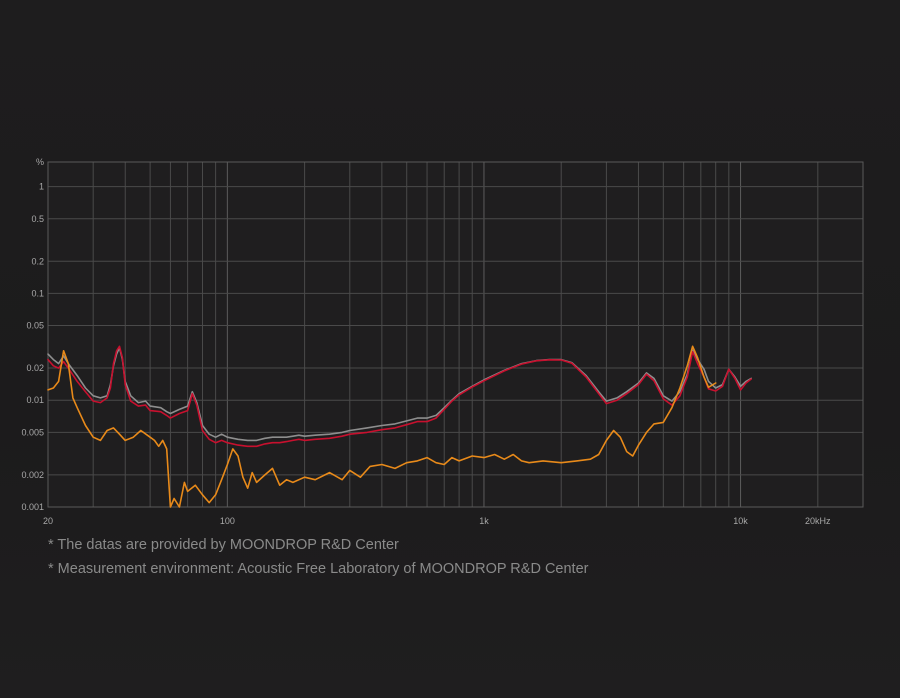 This screenshot has height=698, width=900. What do you see at coordinates (37, 261) in the screenshot?
I see `y-tick-label: 0.2` at bounding box center [37, 261].